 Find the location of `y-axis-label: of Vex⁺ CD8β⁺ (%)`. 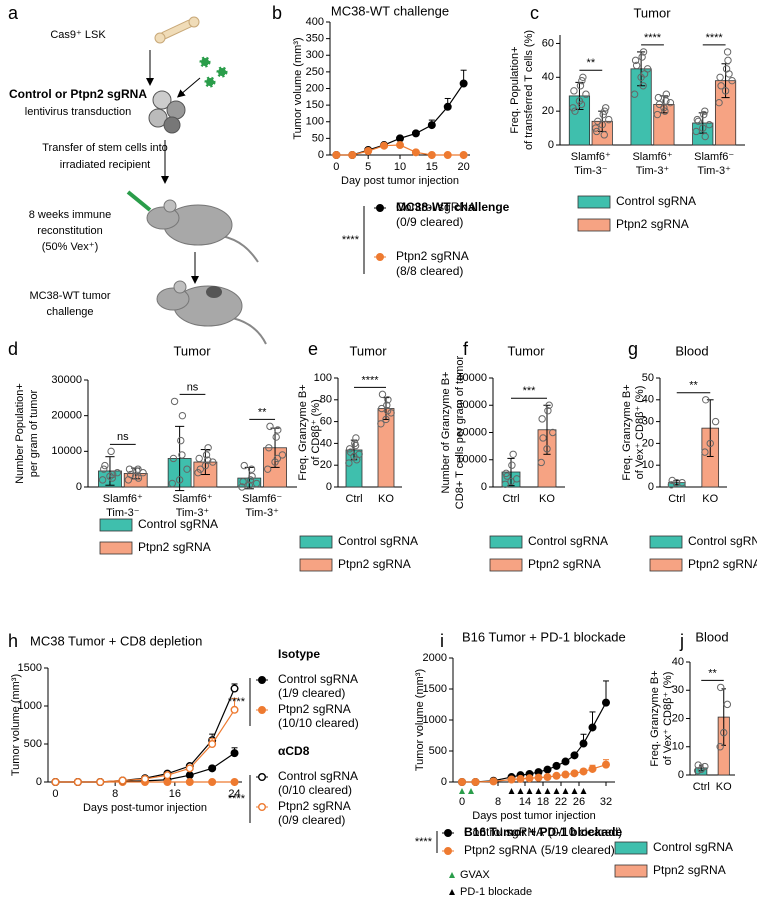

y-axis-label: of Vex⁺ CD8β⁺ (%) is located at coordinates (668, 719).